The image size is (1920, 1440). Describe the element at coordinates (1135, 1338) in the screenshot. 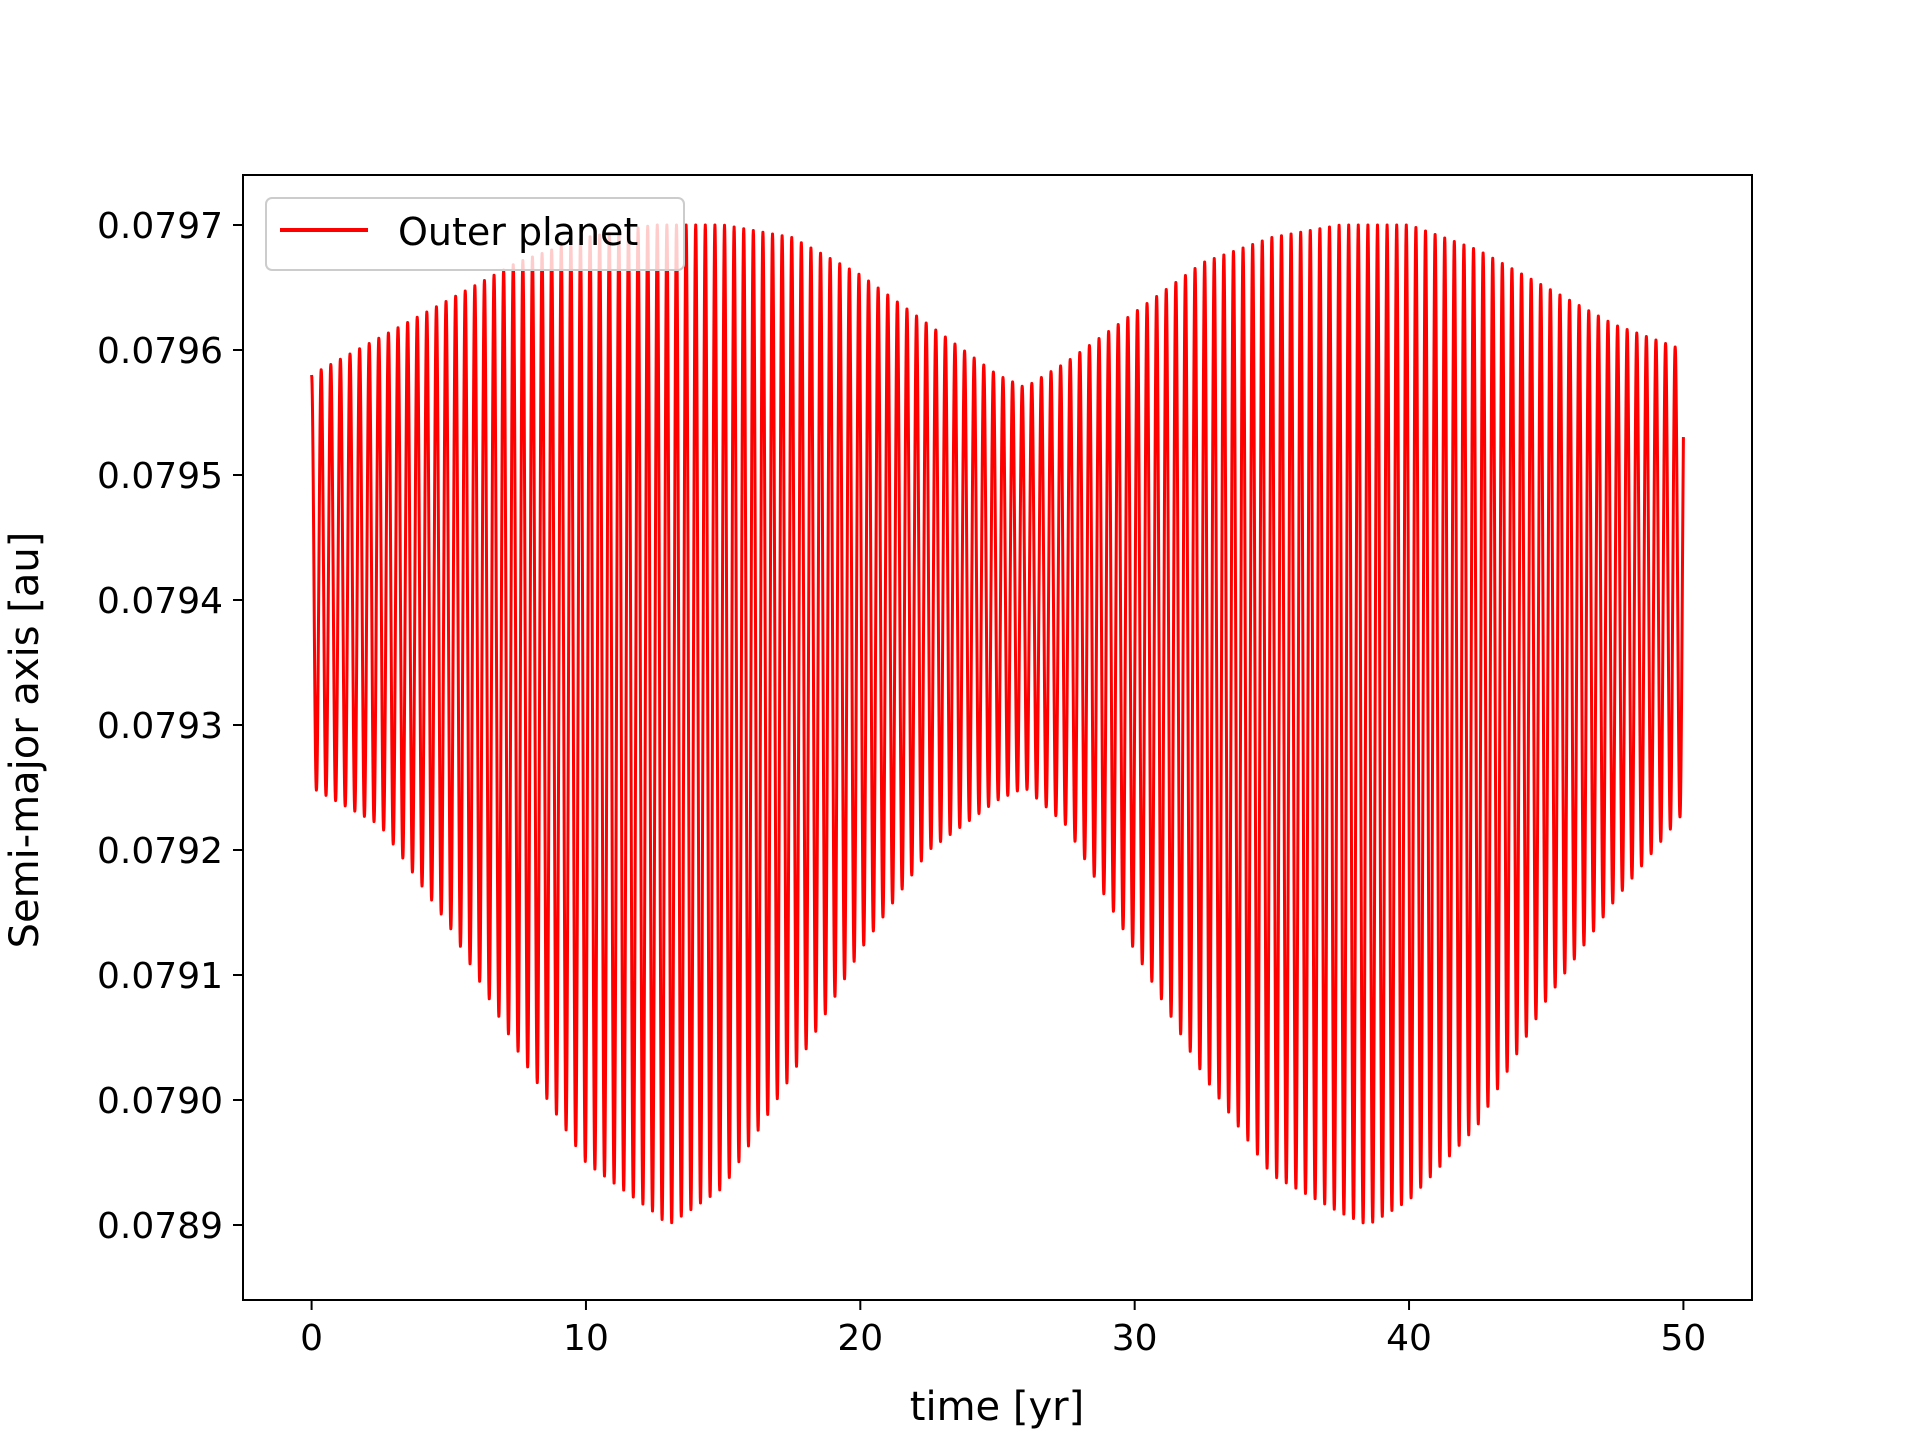

I see `x-tick-label: 30` at that location.